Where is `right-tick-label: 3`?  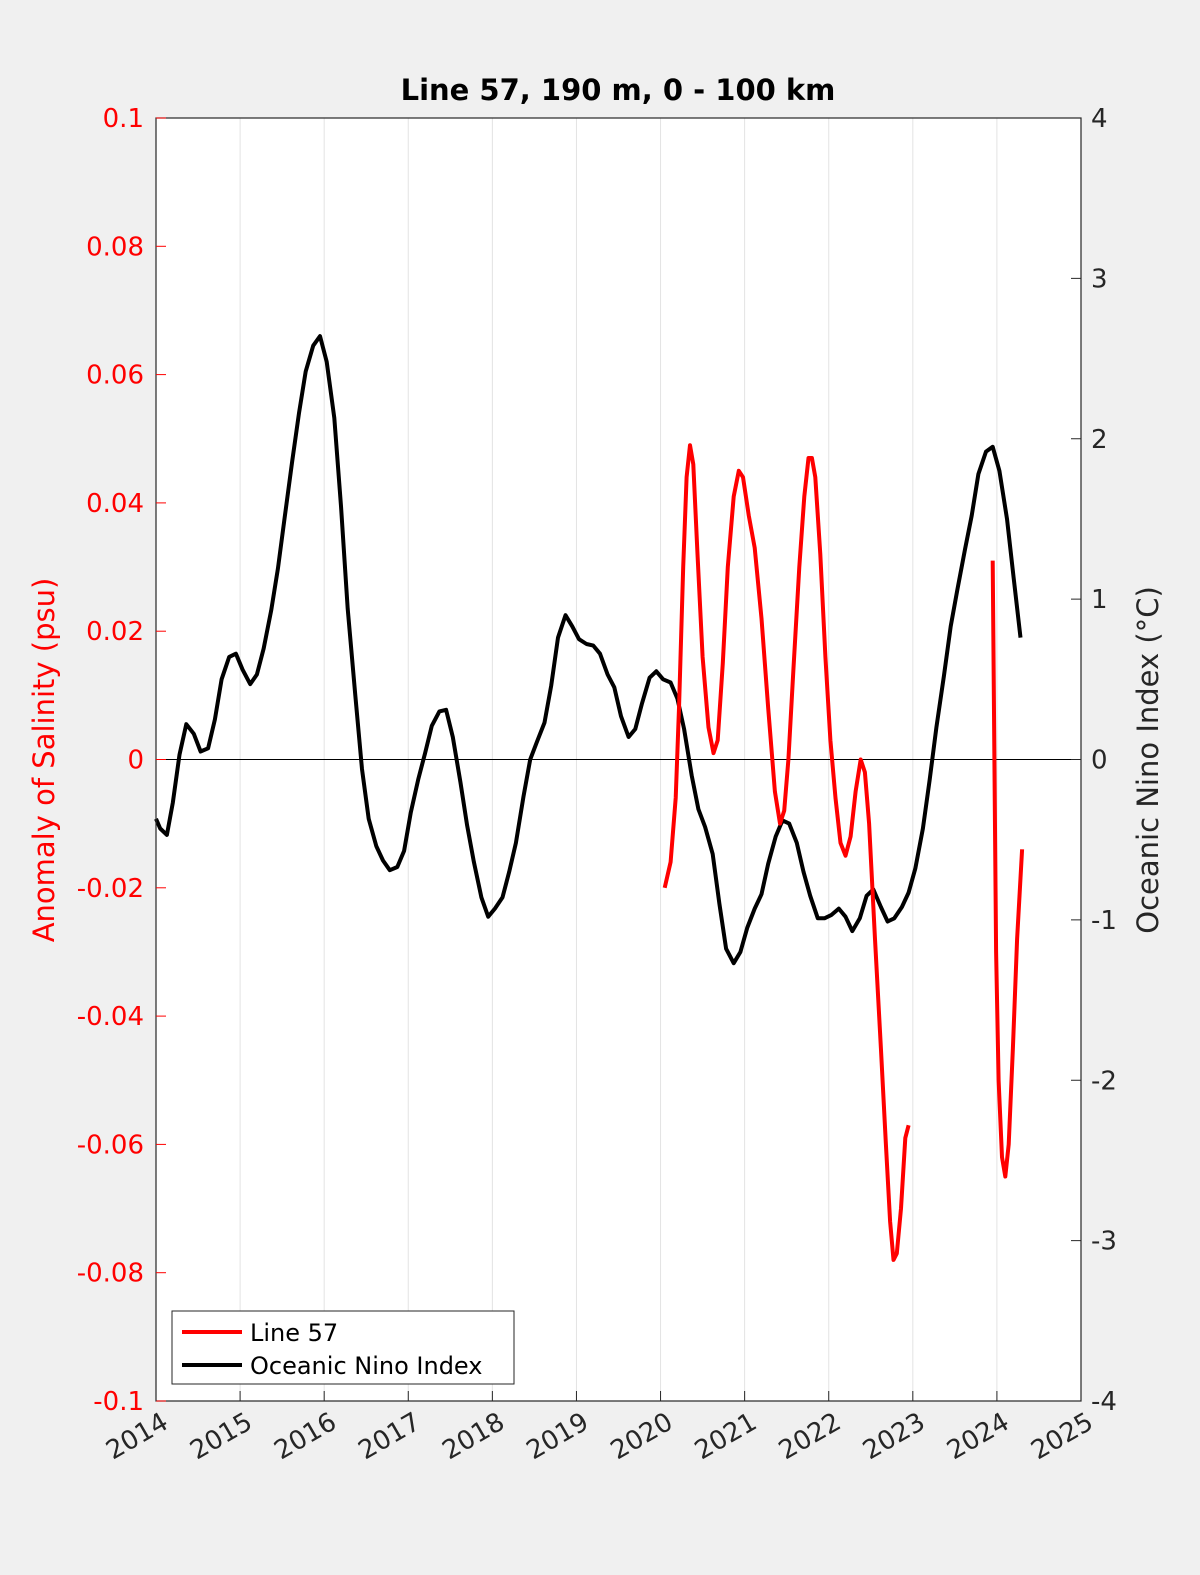
right-tick-label: 3 is located at coordinates (1099, 279).